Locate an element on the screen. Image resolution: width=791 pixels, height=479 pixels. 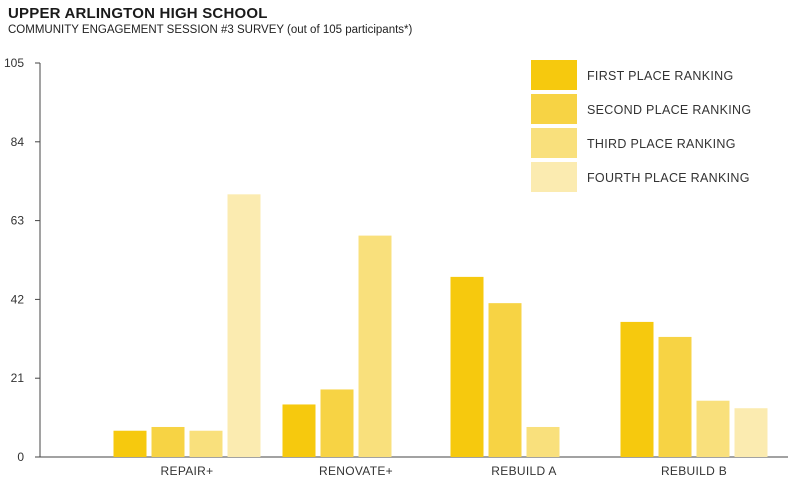
legend-item: FIRST PLACE RANKING is located at coordinates (632, 75).